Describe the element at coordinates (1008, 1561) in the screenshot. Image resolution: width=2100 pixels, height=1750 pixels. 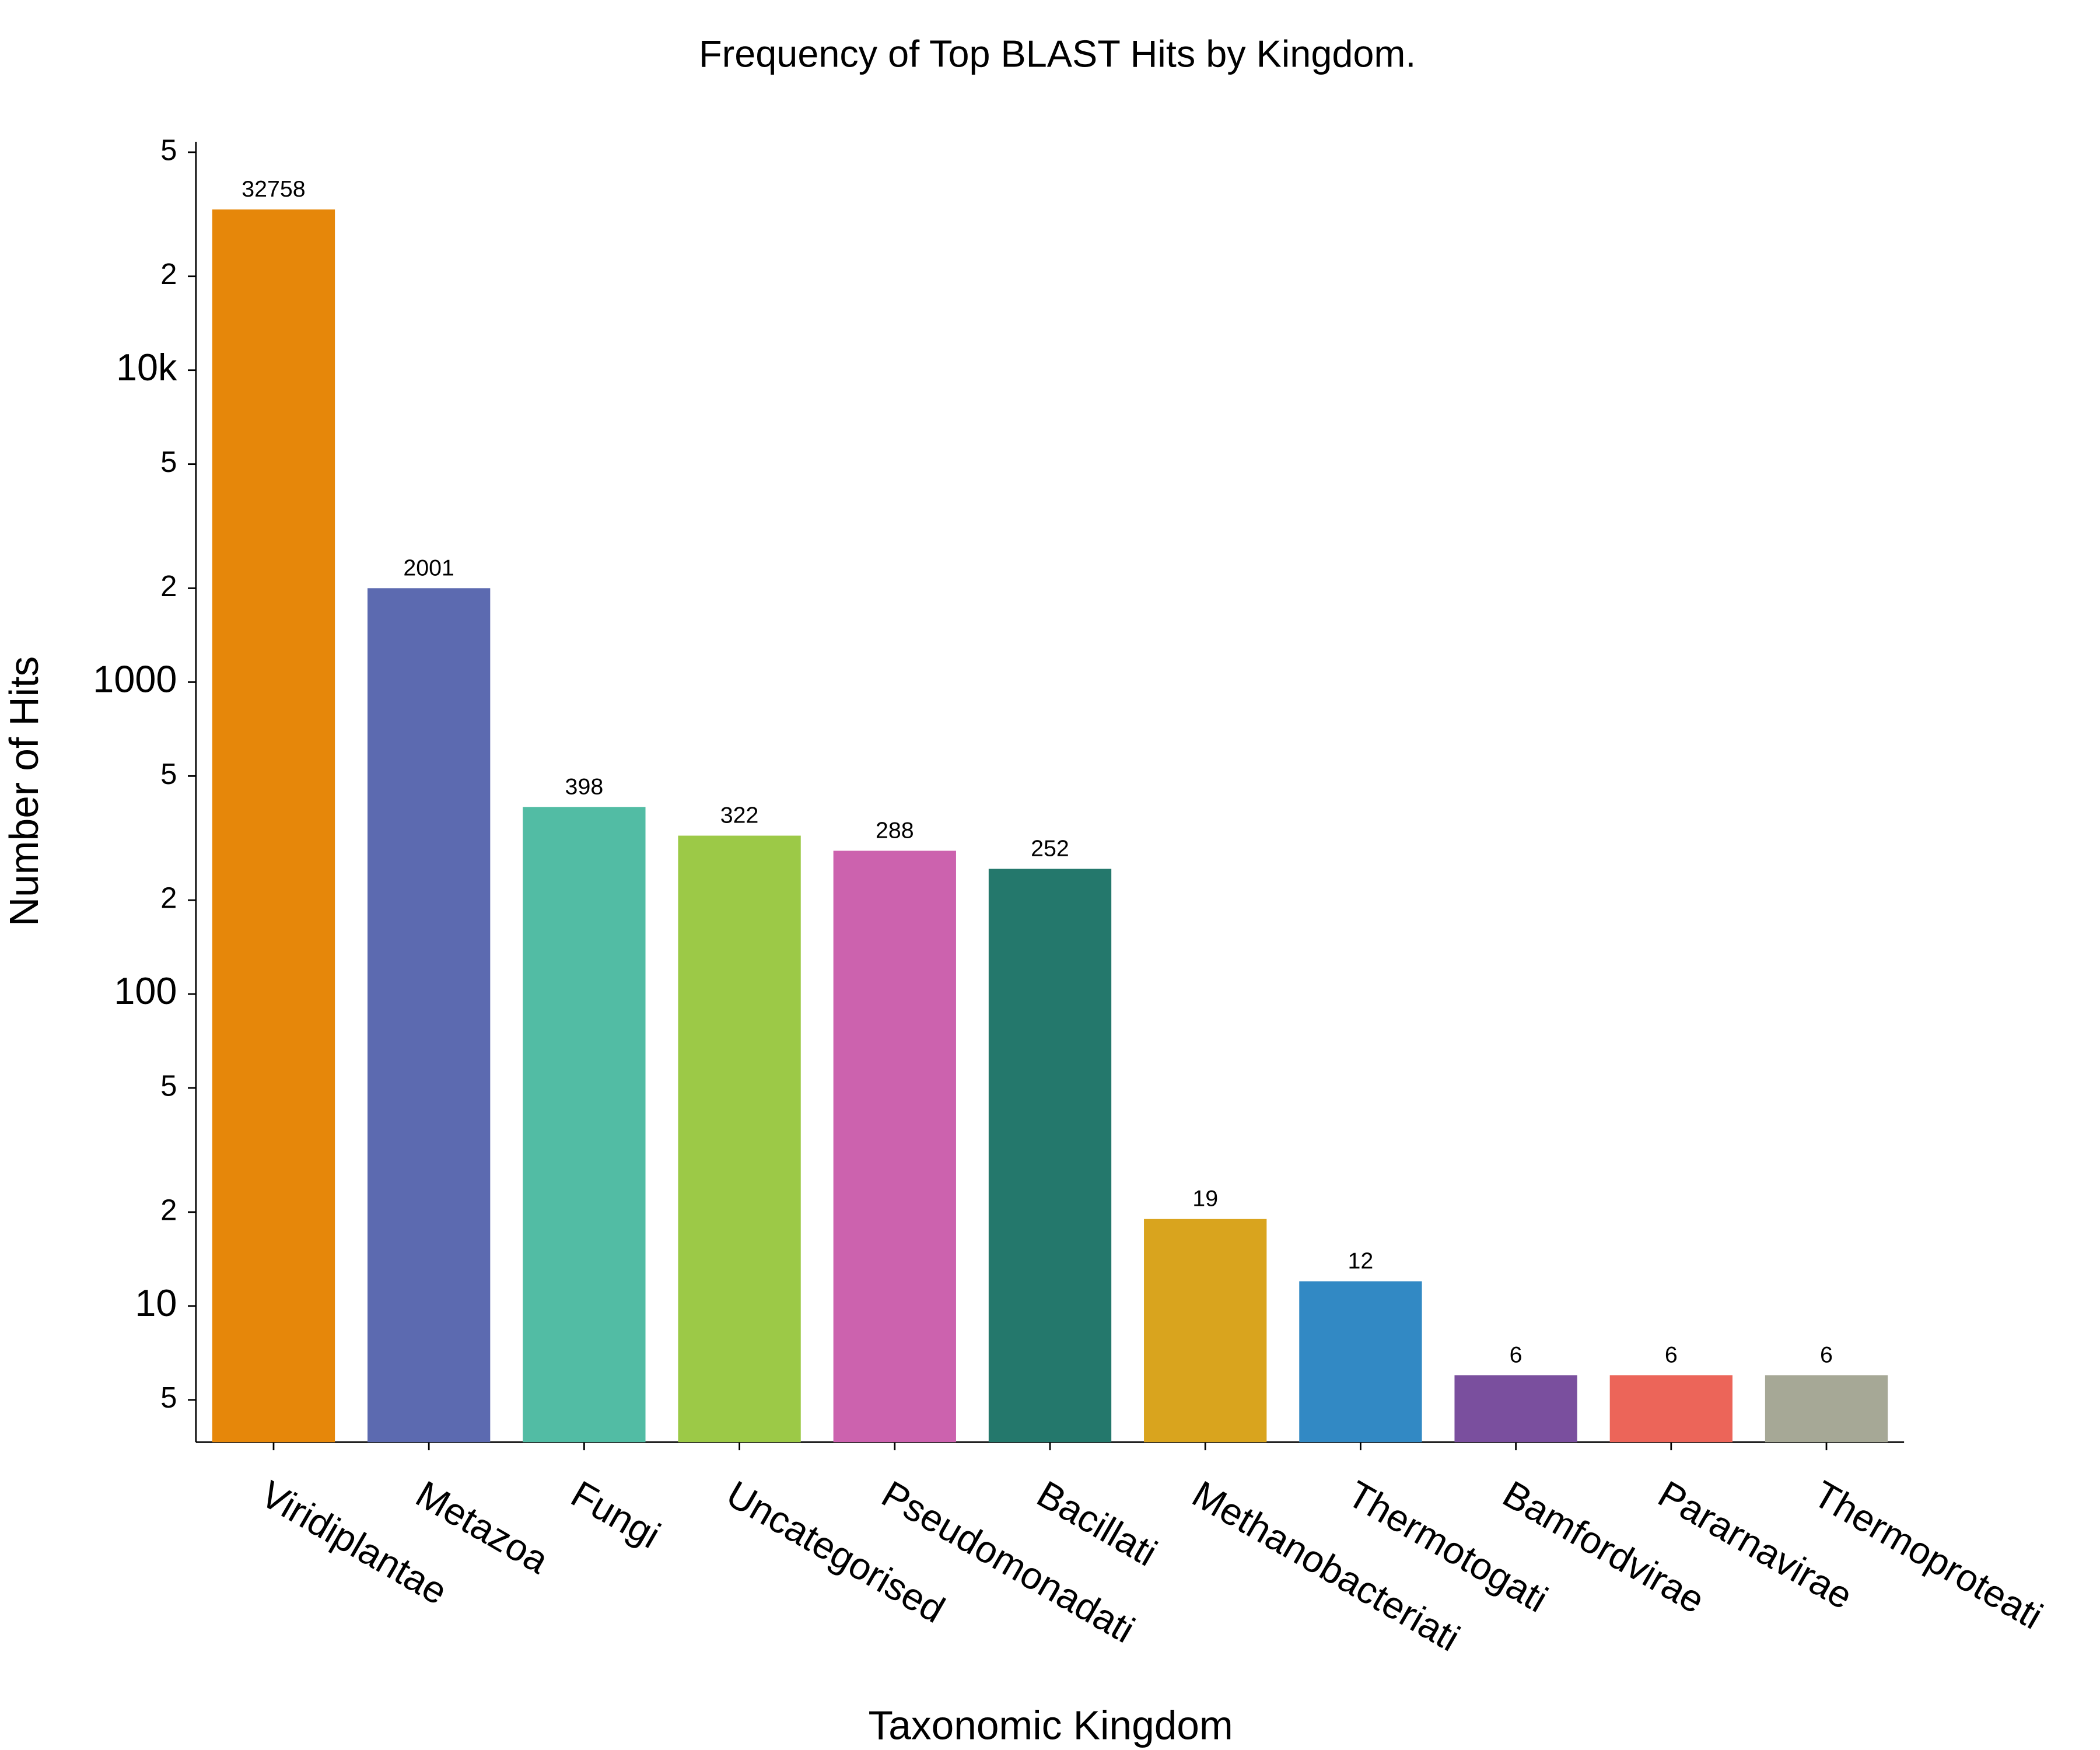
I see `x-tick-label: Pseudomonadati` at that location.